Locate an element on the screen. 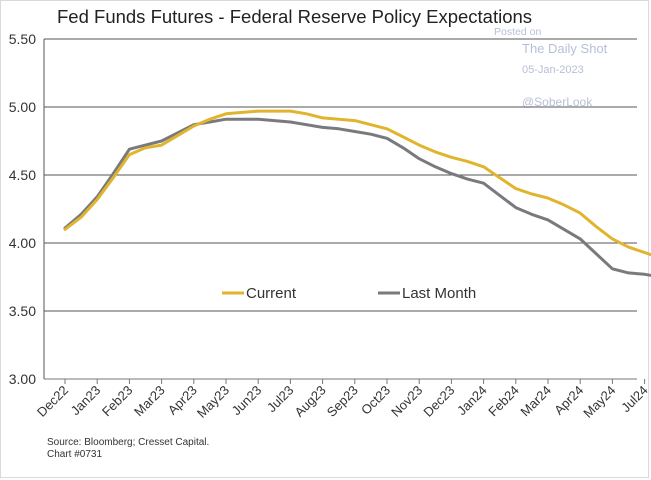 This screenshot has width=651, height=480. x-tick-label: Jun23 is located at coordinates (247, 401).